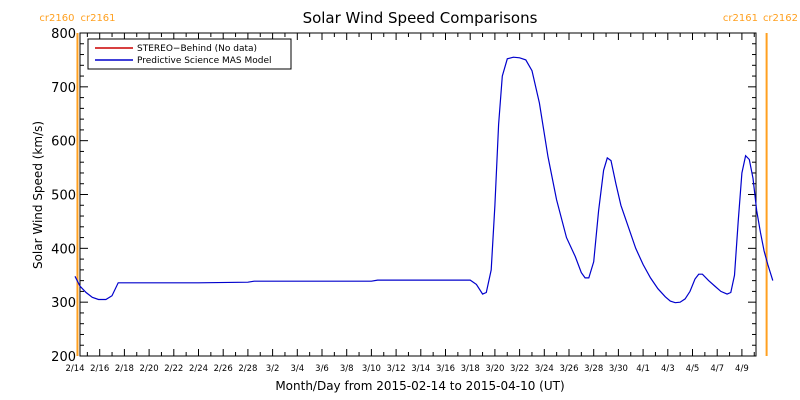  What do you see at coordinates (197, 49) in the screenshot?
I see `legend-label-stereo: STEREO−Behind (No data)` at bounding box center [197, 49].